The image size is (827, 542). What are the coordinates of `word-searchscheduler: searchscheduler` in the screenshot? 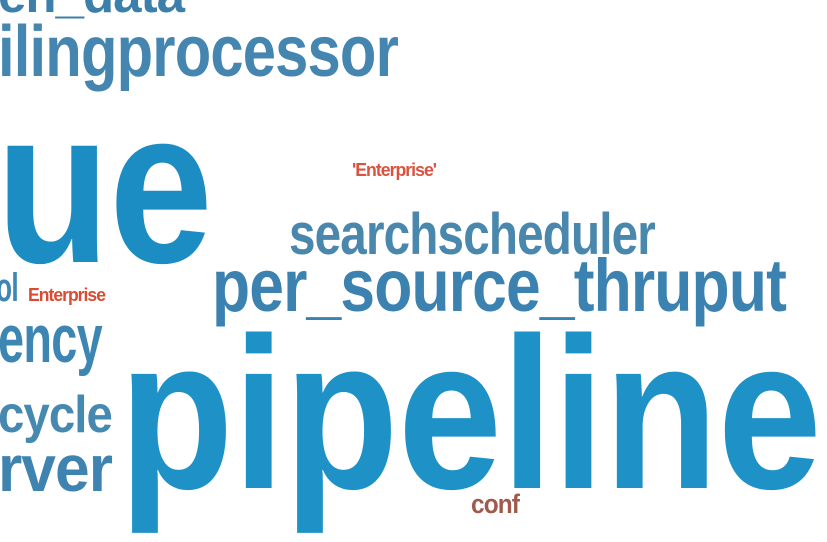 It's located at (472, 234).